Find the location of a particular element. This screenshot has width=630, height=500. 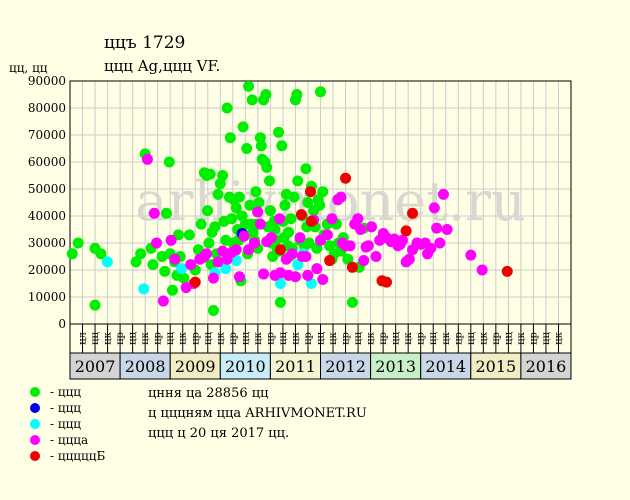

legend-label: - цццццБ is located at coordinates (78, 456).